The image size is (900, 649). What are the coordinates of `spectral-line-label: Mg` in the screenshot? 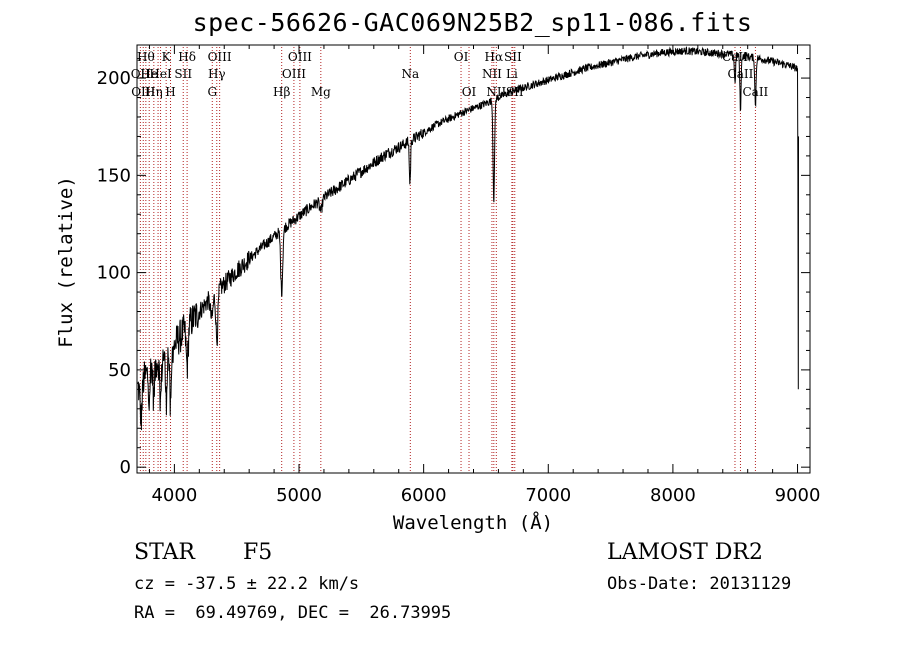 It's located at (321, 92).